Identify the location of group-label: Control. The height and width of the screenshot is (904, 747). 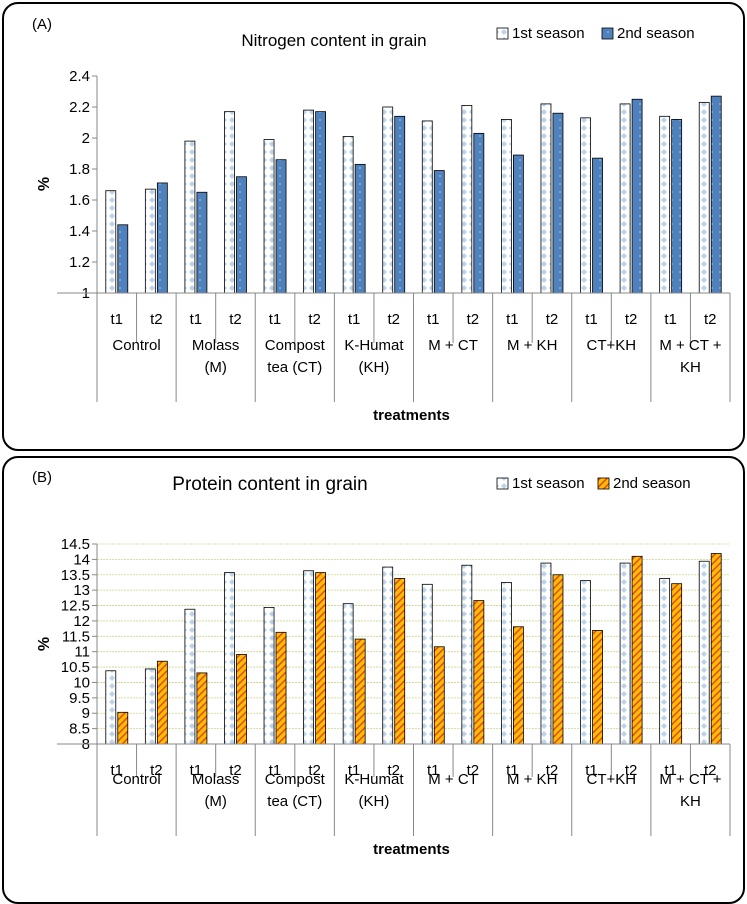
(136, 345).